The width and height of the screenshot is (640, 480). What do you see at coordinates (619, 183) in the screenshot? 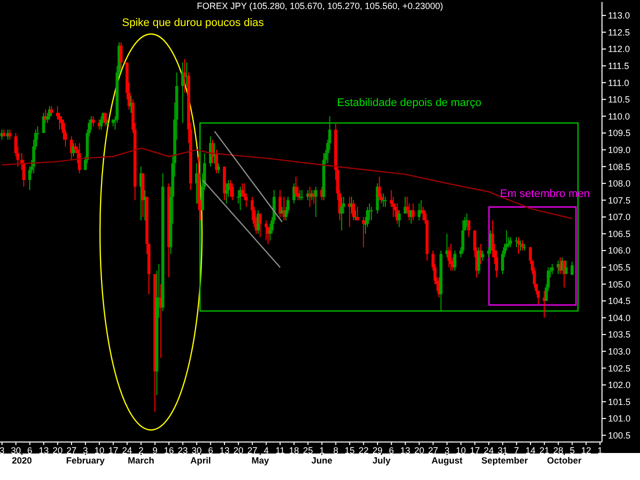
I see `y-tick-label: 108.0` at bounding box center [619, 183].